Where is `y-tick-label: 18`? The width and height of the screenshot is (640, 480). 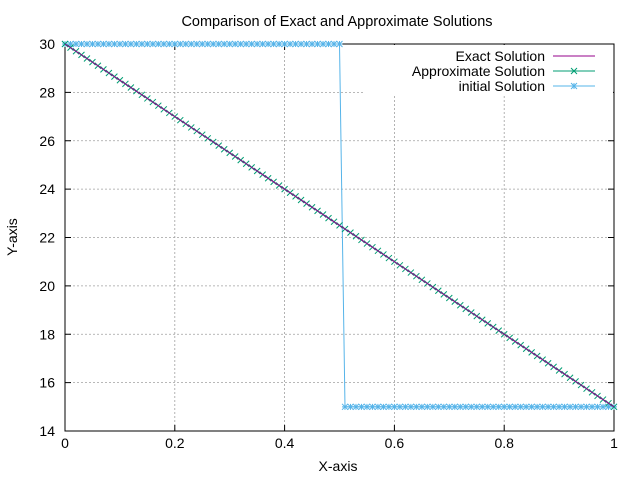 y-tick-label: 18 is located at coordinates (47, 334).